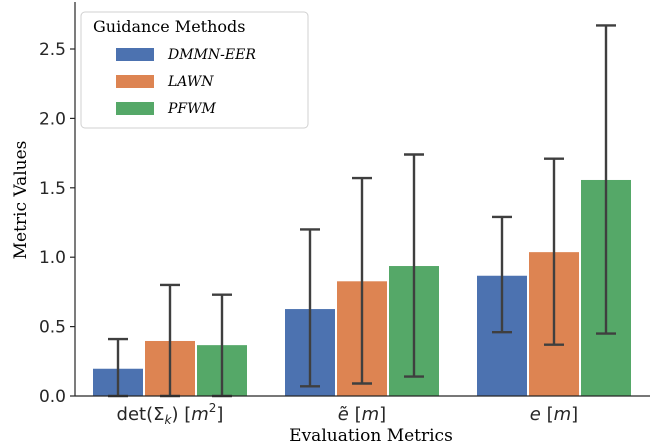 This screenshot has height=445, width=652. I want to click on legend-swatch-dmmn-eer, so click(135, 54).